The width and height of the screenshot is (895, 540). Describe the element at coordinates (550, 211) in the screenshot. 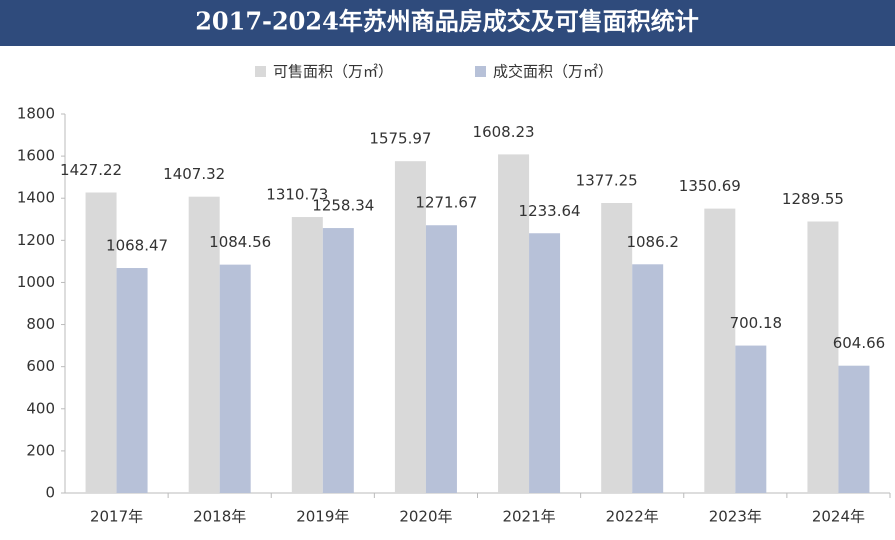

I see `data-label: 1233.64` at that location.